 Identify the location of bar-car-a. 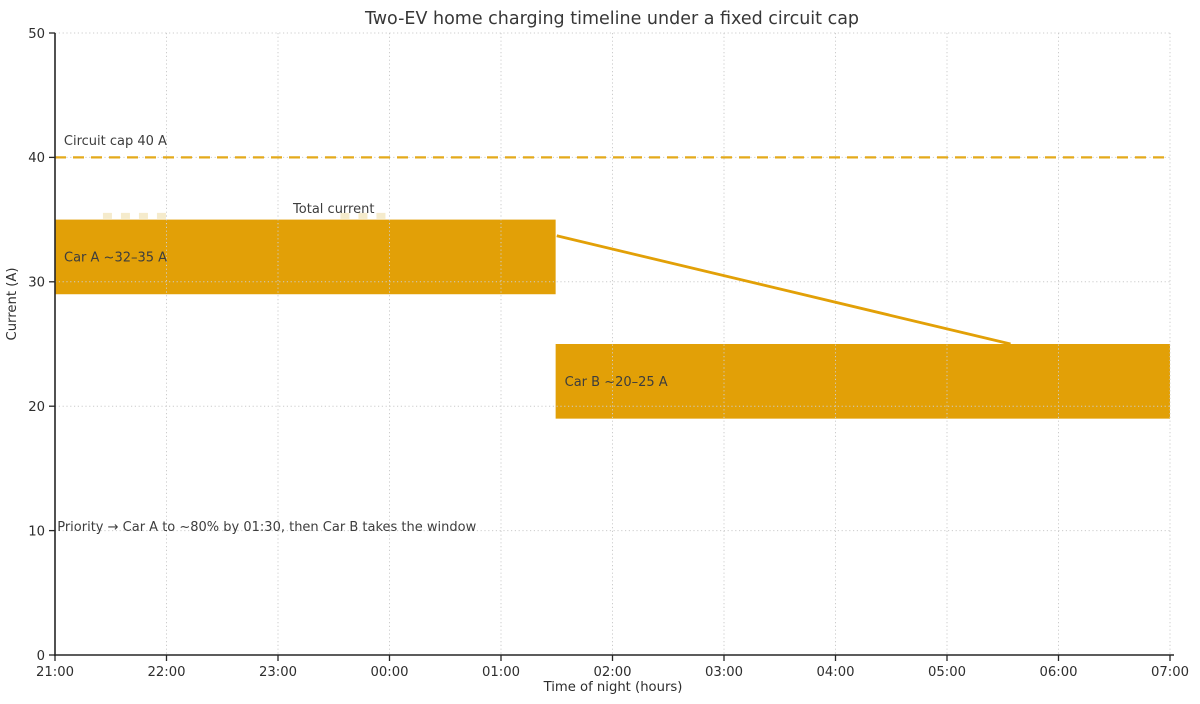
(305, 257).